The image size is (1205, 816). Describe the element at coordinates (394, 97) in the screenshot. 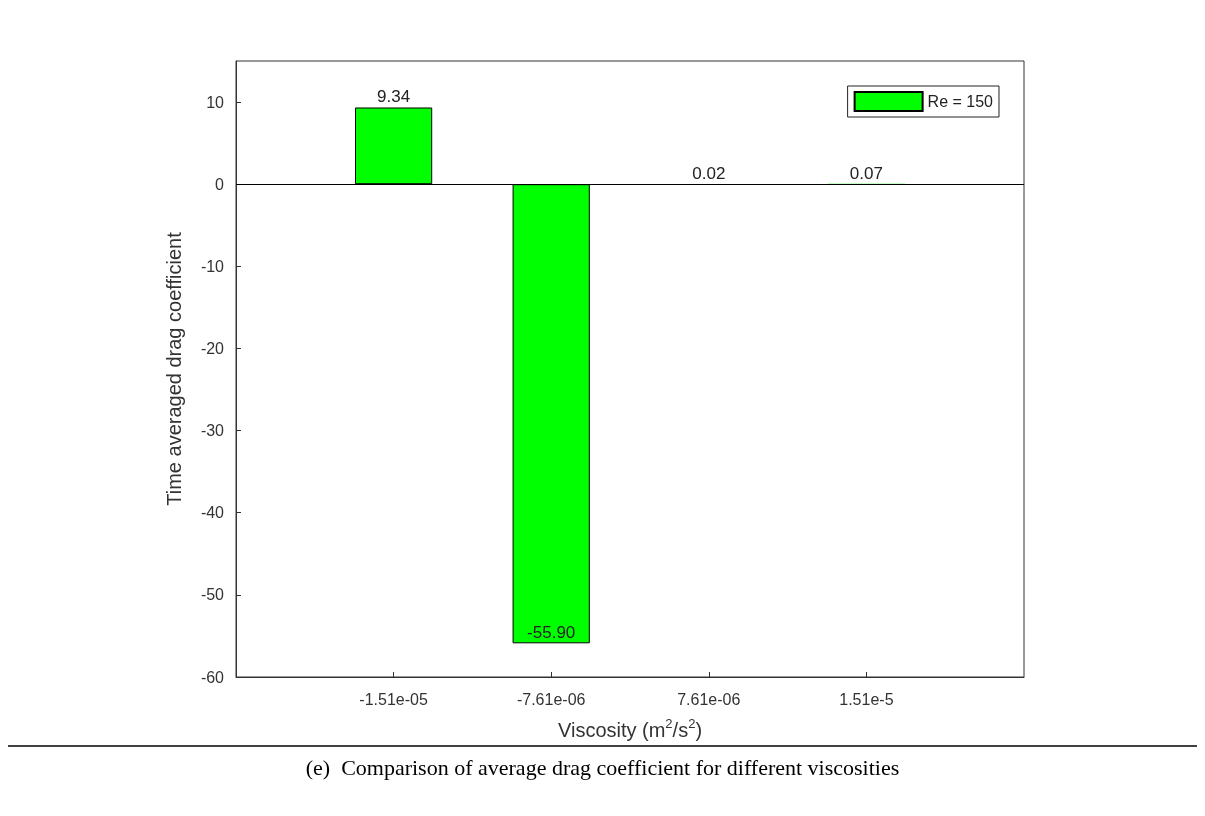

I see `data-label: 9.34` at that location.